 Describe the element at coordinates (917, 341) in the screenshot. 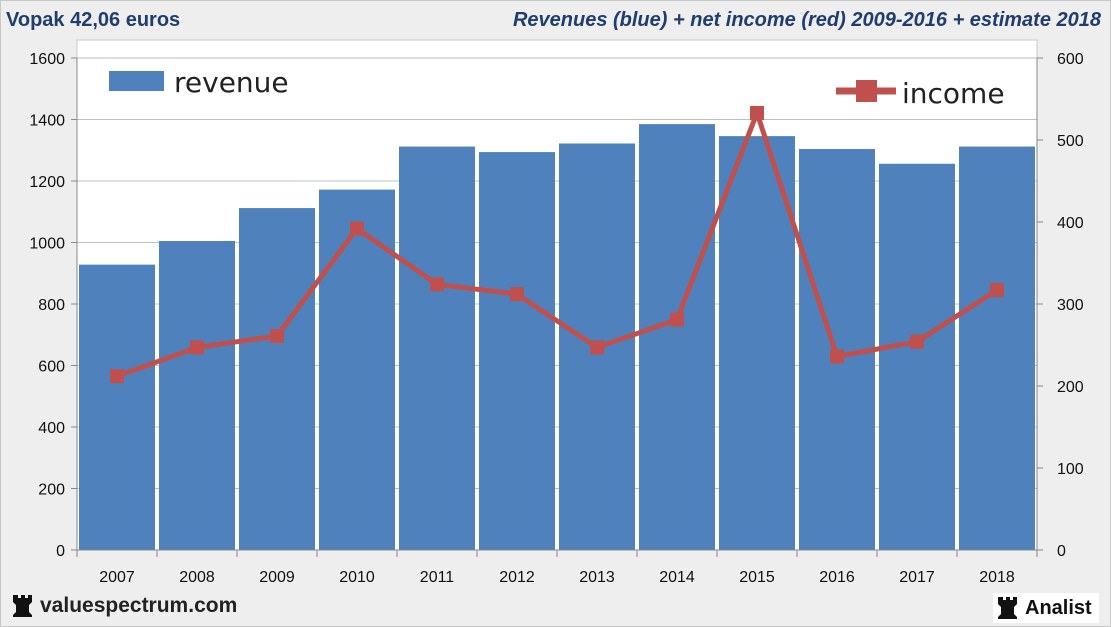

I see `income-point-2017` at that location.